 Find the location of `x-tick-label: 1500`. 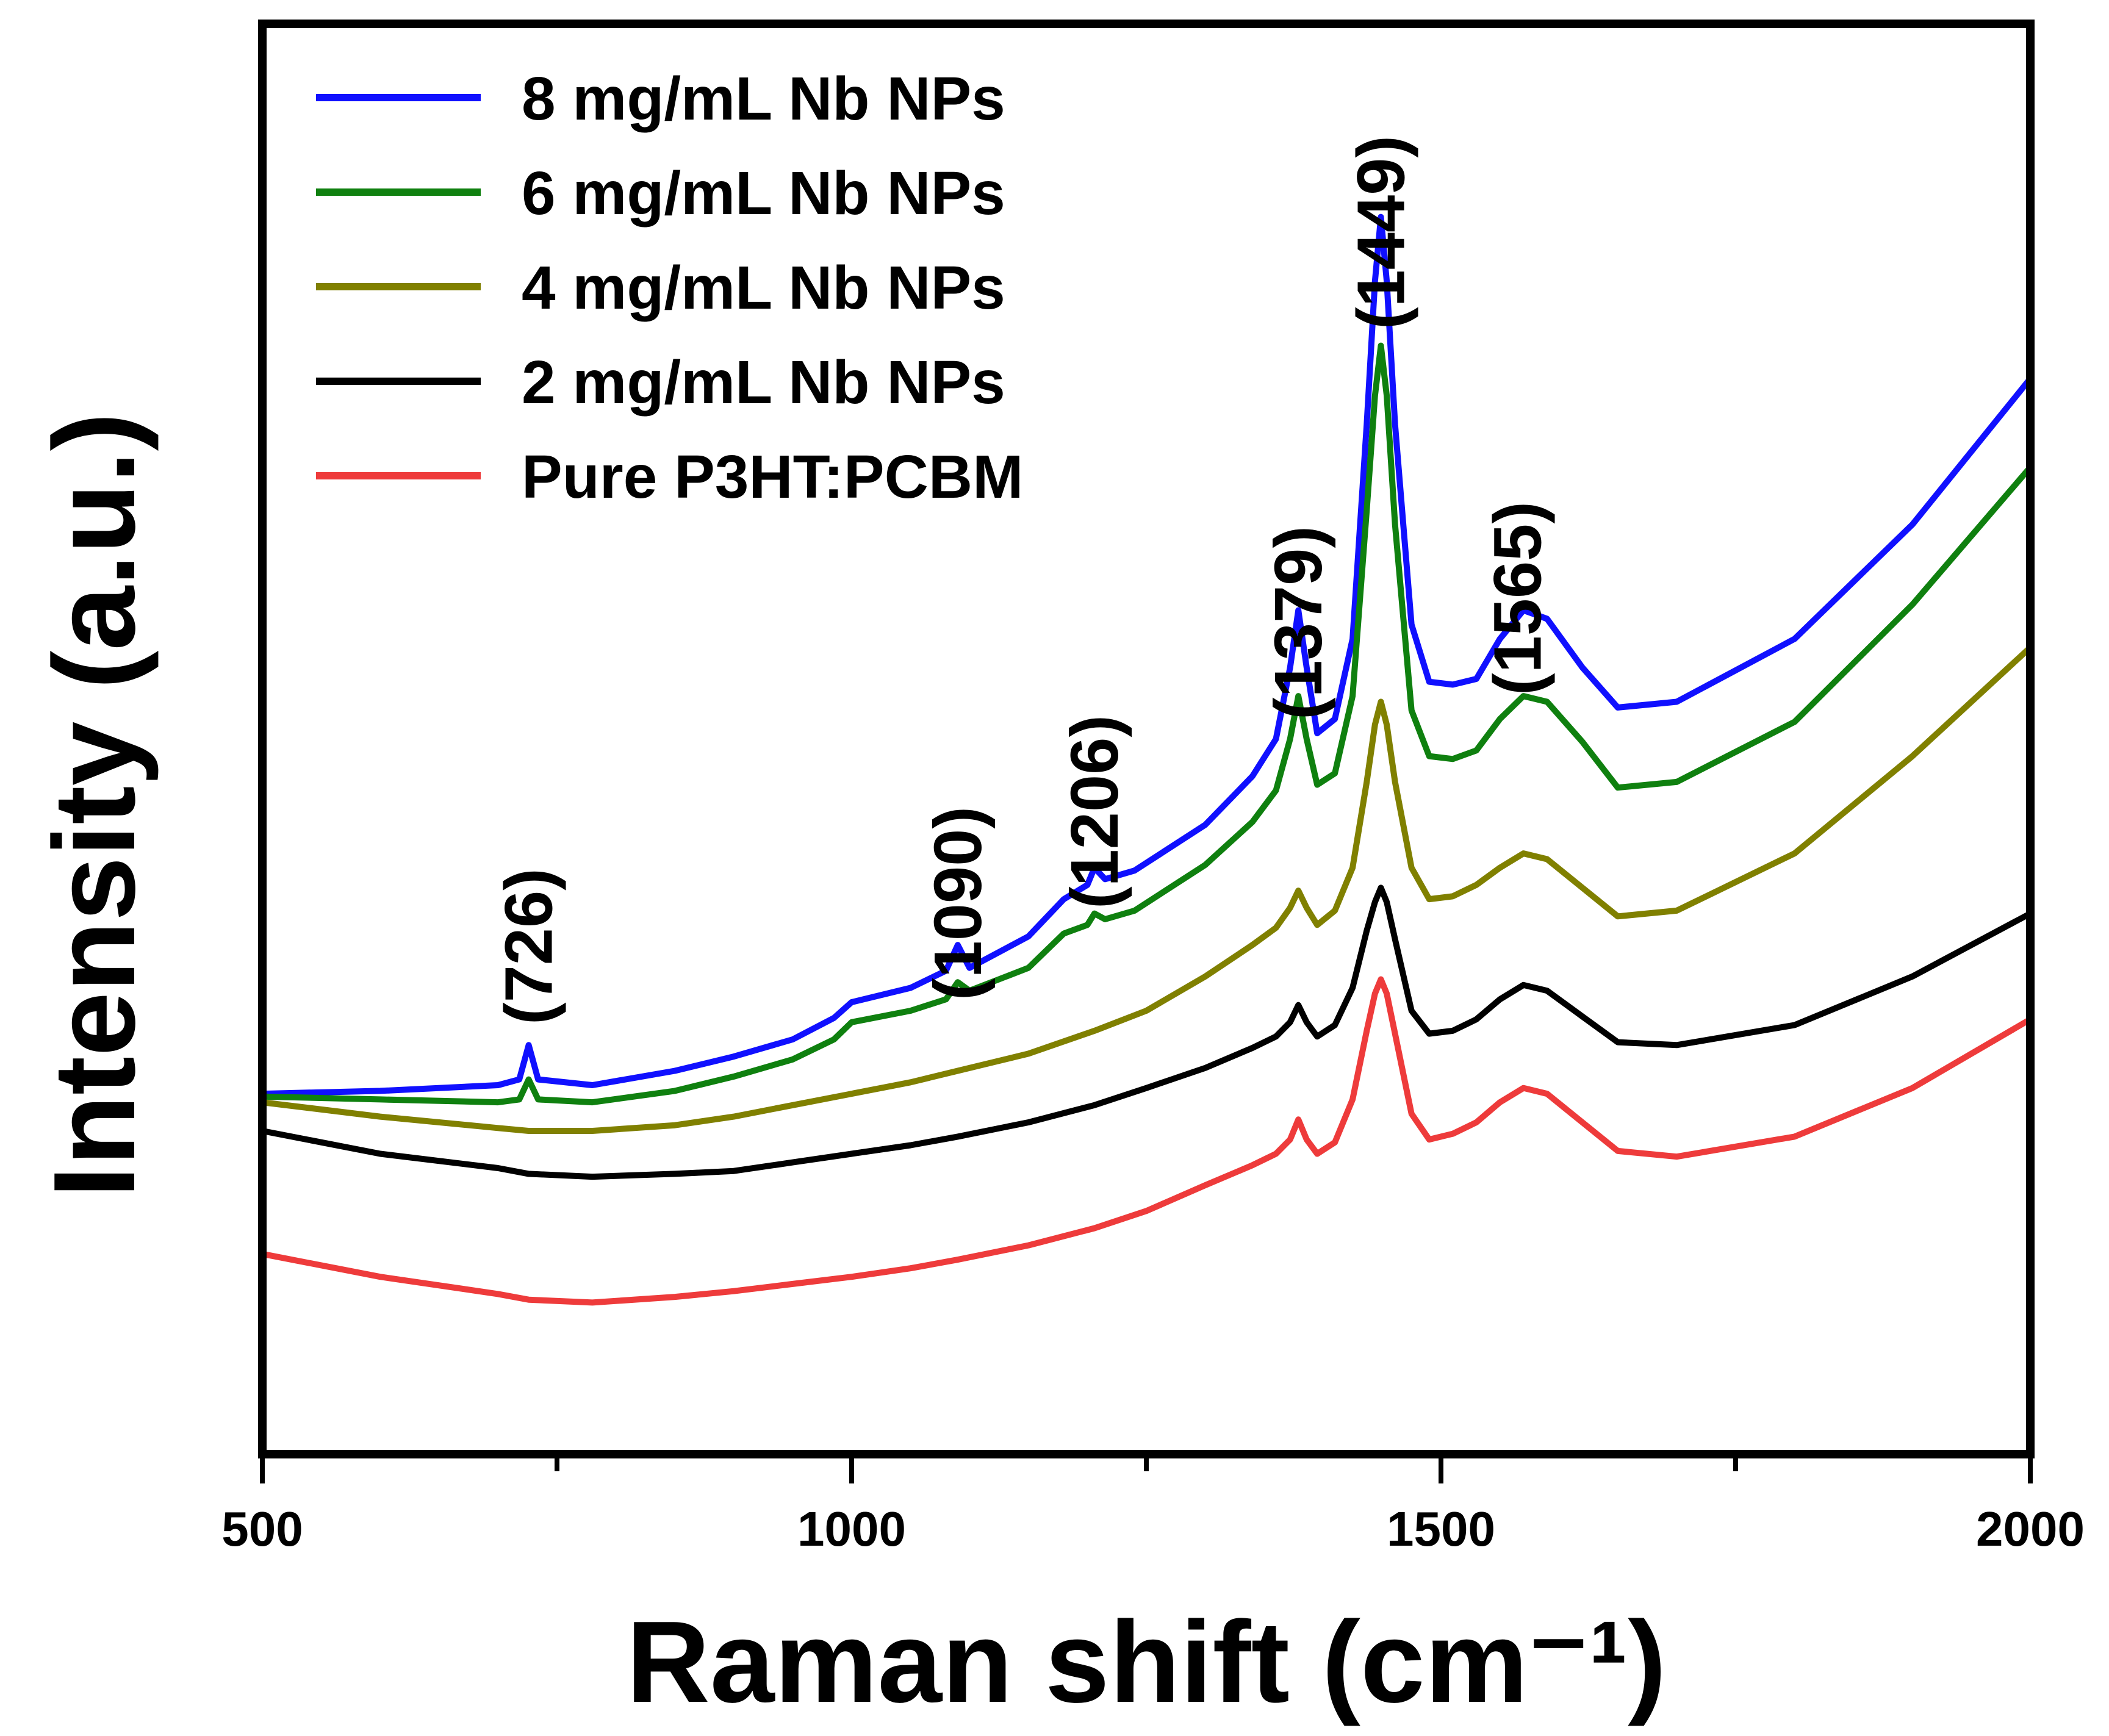

x-tick-label: 1500 is located at coordinates (1441, 1529).